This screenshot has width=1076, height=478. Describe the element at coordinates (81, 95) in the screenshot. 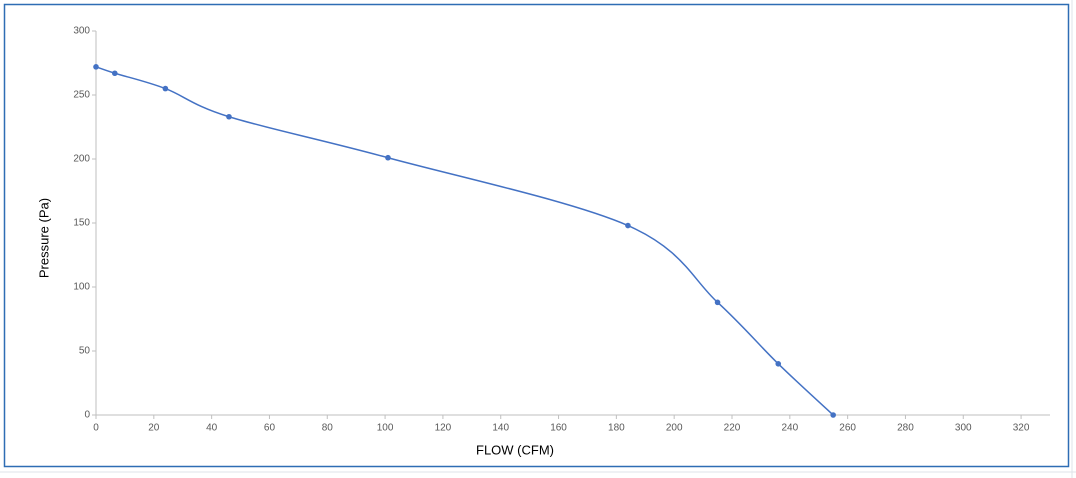

I see `y-tick-label: 250` at that location.